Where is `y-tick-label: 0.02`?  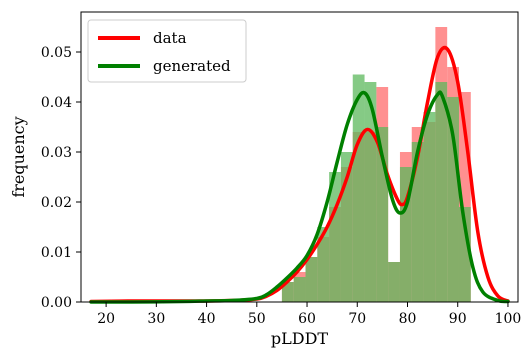
y-tick-label: 0.02 is located at coordinates (56, 203).